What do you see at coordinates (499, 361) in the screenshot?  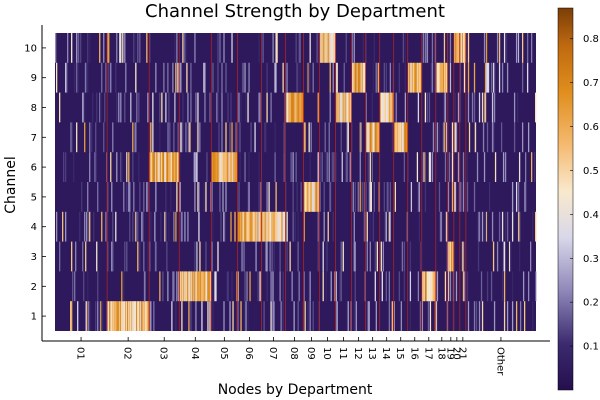 I see `x-tick-label: Other` at bounding box center [499, 361].